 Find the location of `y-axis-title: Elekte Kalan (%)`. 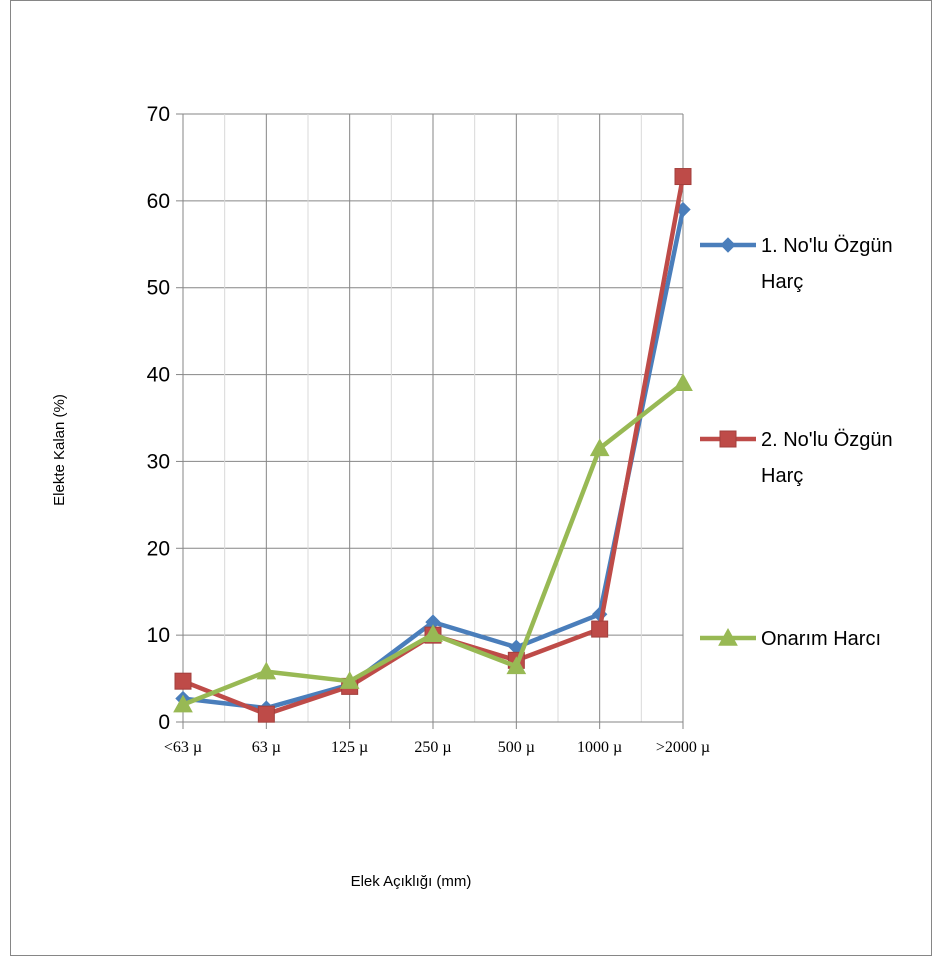

y-axis-title: Elekte Kalan (%) is located at coordinates (59, 450).